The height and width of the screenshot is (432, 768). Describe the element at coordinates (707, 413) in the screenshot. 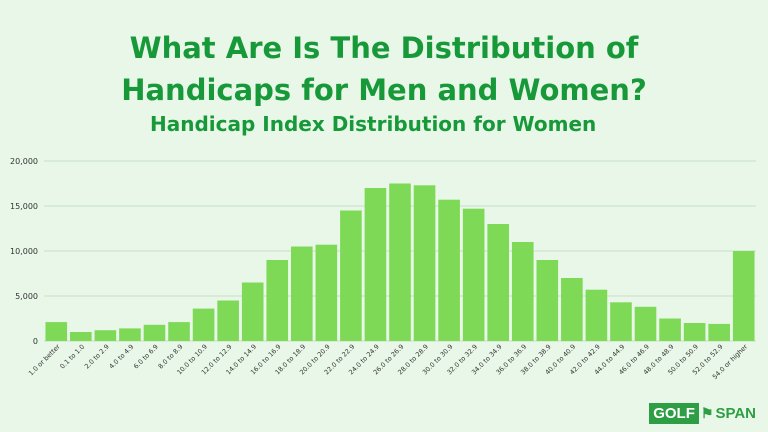

I see `flag-icon: ⚑` at that location.